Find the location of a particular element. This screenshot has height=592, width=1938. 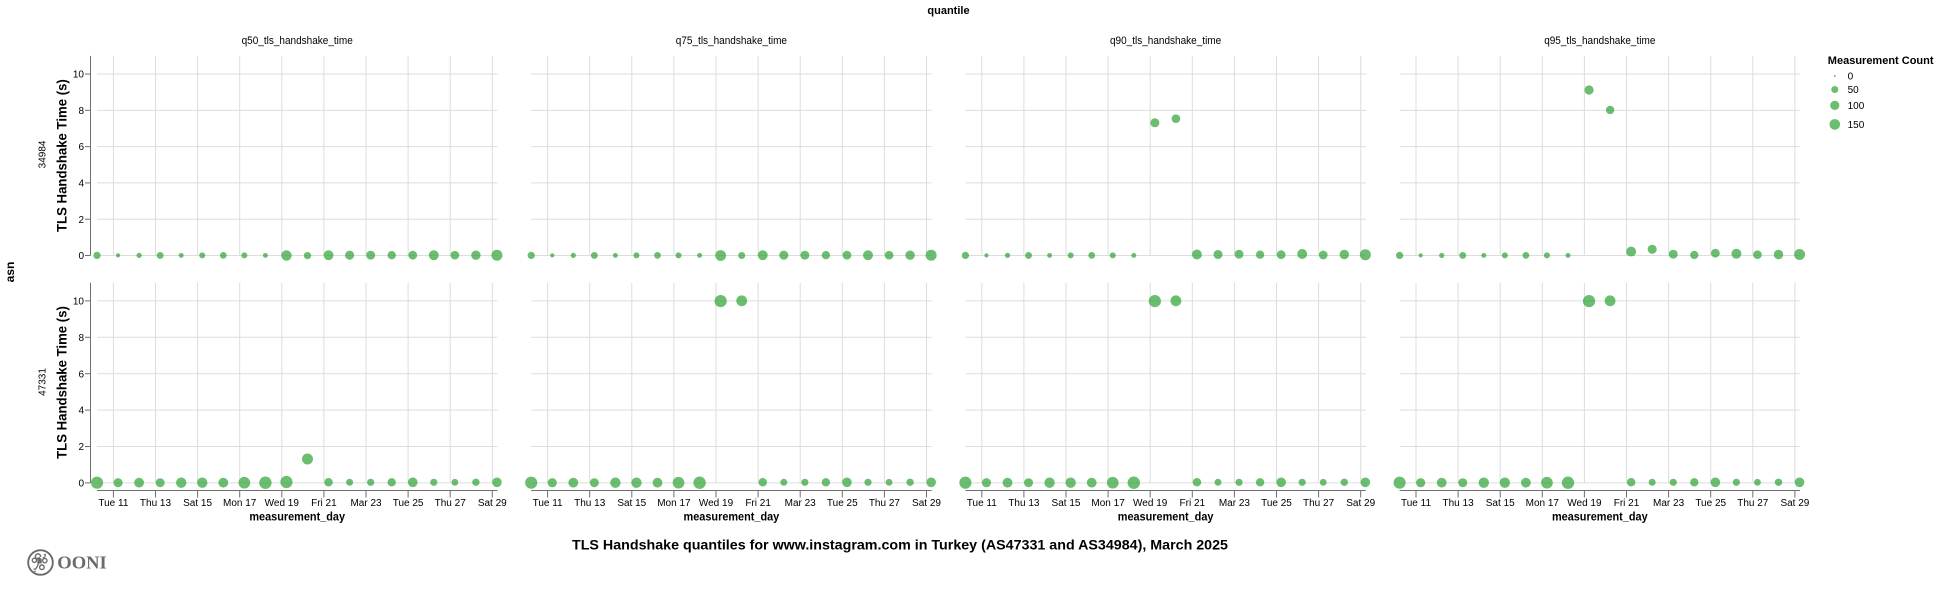

svg-text: q75_tls_handshake_time is located at coordinates (731, 41).